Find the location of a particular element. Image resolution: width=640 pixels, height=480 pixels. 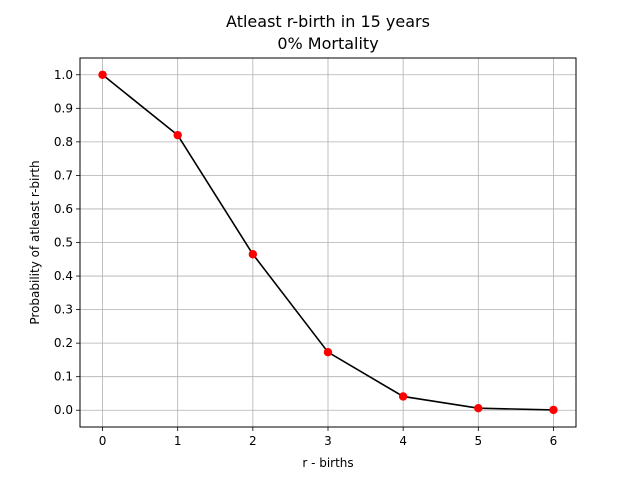

x-tick-label: 5 is located at coordinates (478, 441).